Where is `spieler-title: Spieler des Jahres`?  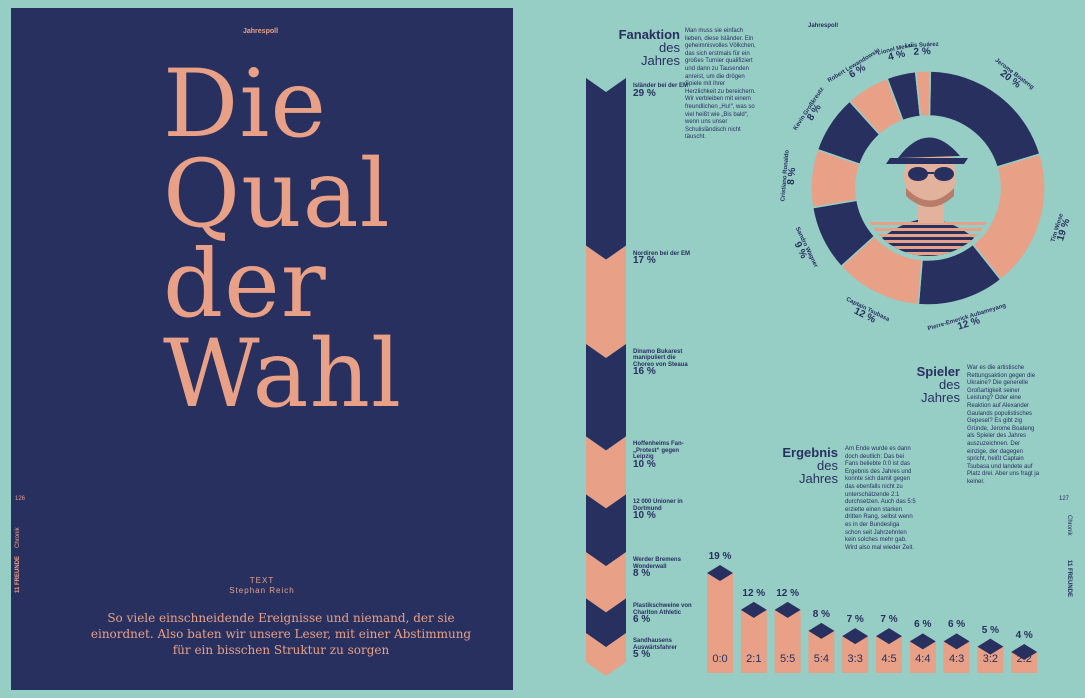 spieler-title: Spieler des Jahres is located at coordinates (929, 384).